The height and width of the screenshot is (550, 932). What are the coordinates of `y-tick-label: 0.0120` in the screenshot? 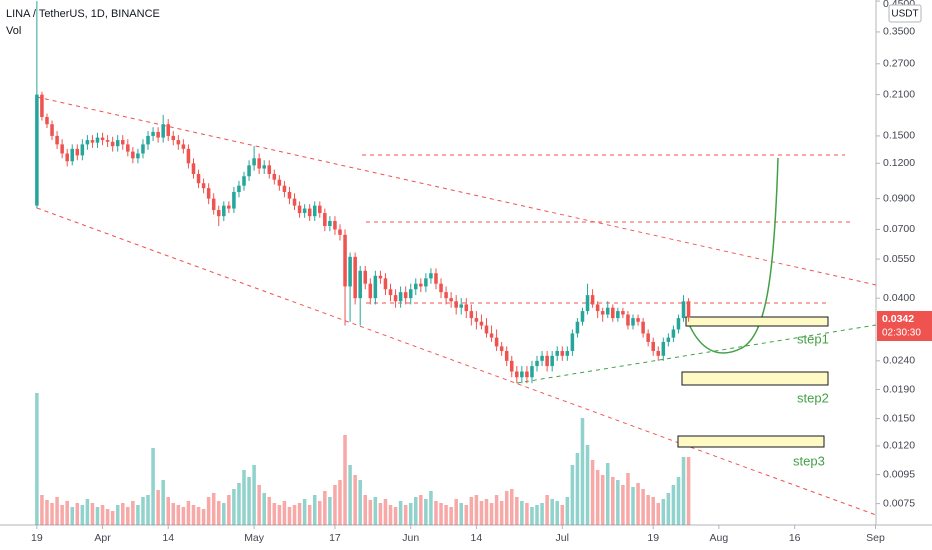 It's located at (899, 446).